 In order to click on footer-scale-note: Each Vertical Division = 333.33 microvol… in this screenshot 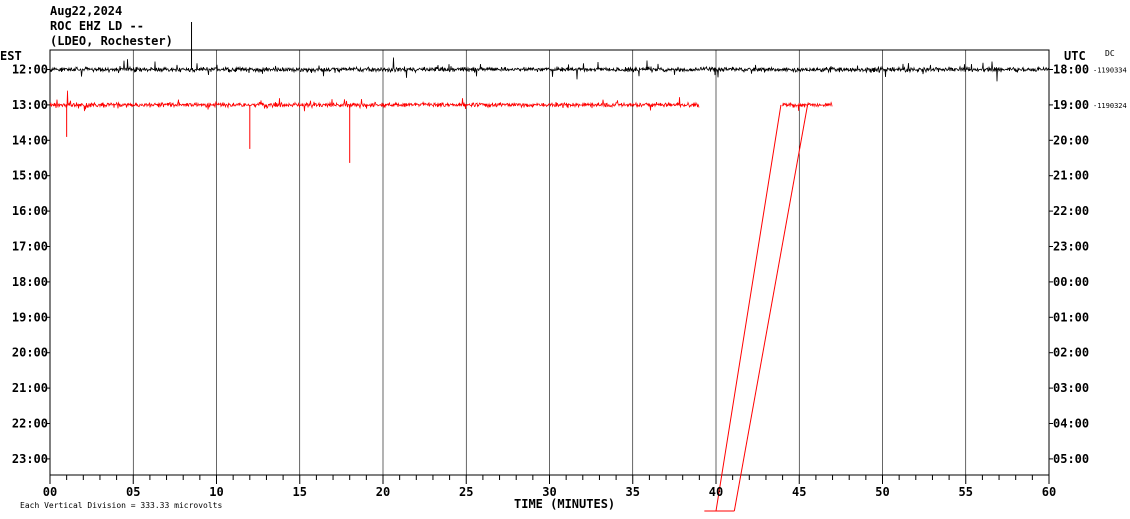, I will do `click(121, 505)`.